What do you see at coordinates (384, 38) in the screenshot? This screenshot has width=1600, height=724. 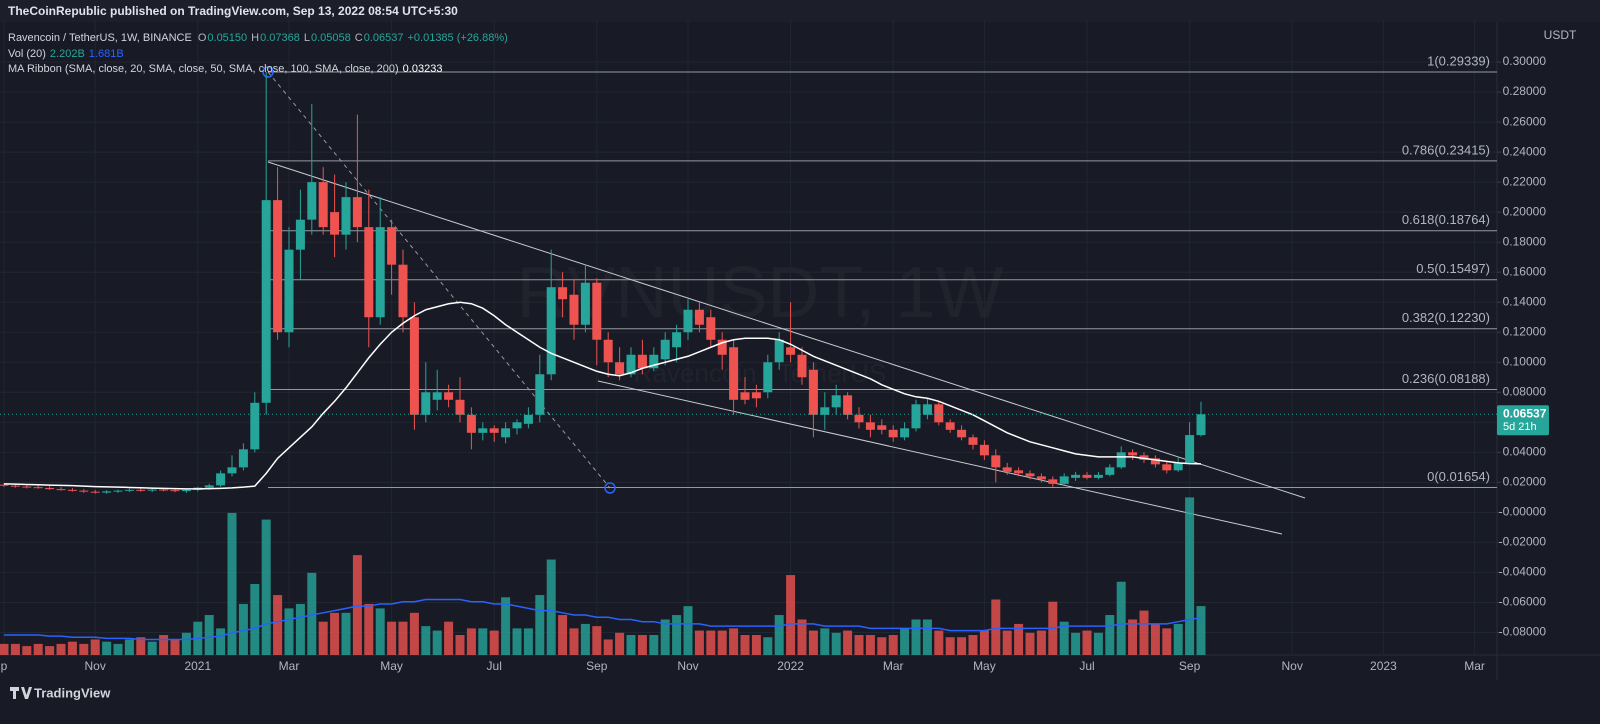 I see `legend-value: 0.06537` at bounding box center [384, 38].